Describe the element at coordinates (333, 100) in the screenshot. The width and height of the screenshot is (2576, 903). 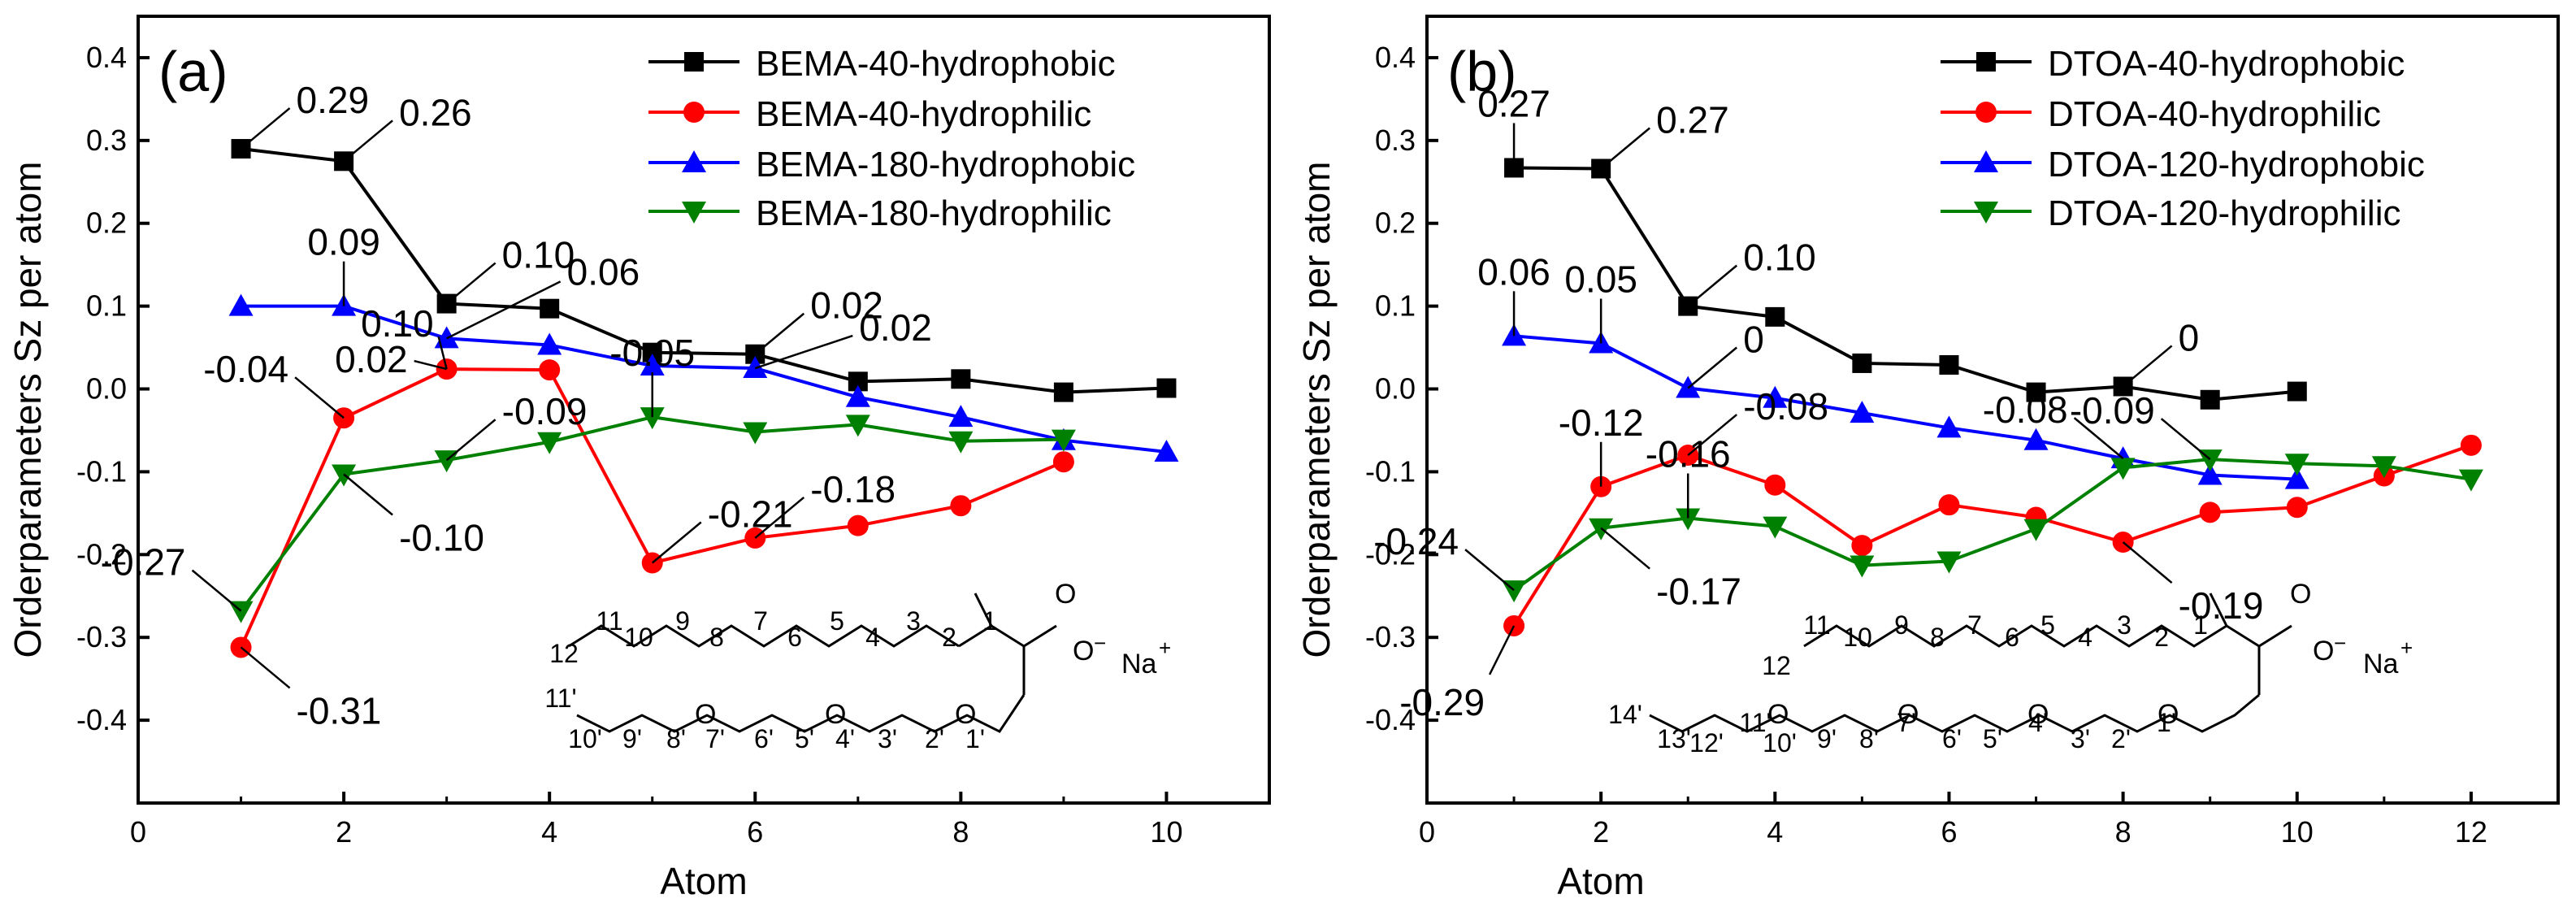
I see `annotation-label: 0.29` at that location.